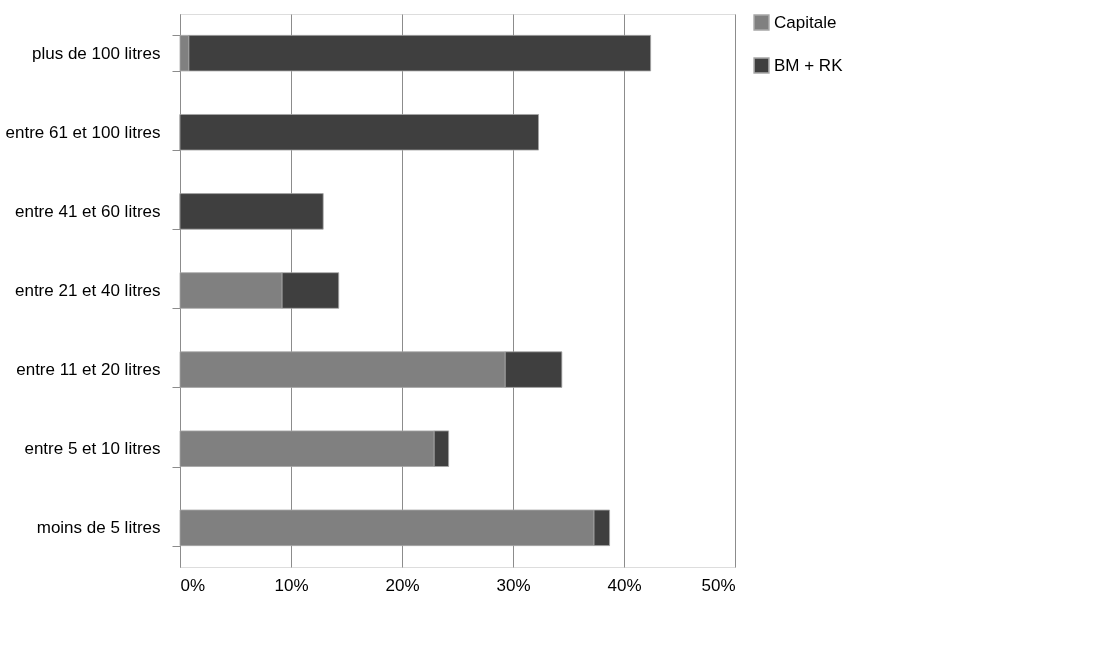 The height and width of the screenshot is (661, 1096). Describe the element at coordinates (809, 65) in the screenshot. I see `legend-label: BM + RK` at that location.